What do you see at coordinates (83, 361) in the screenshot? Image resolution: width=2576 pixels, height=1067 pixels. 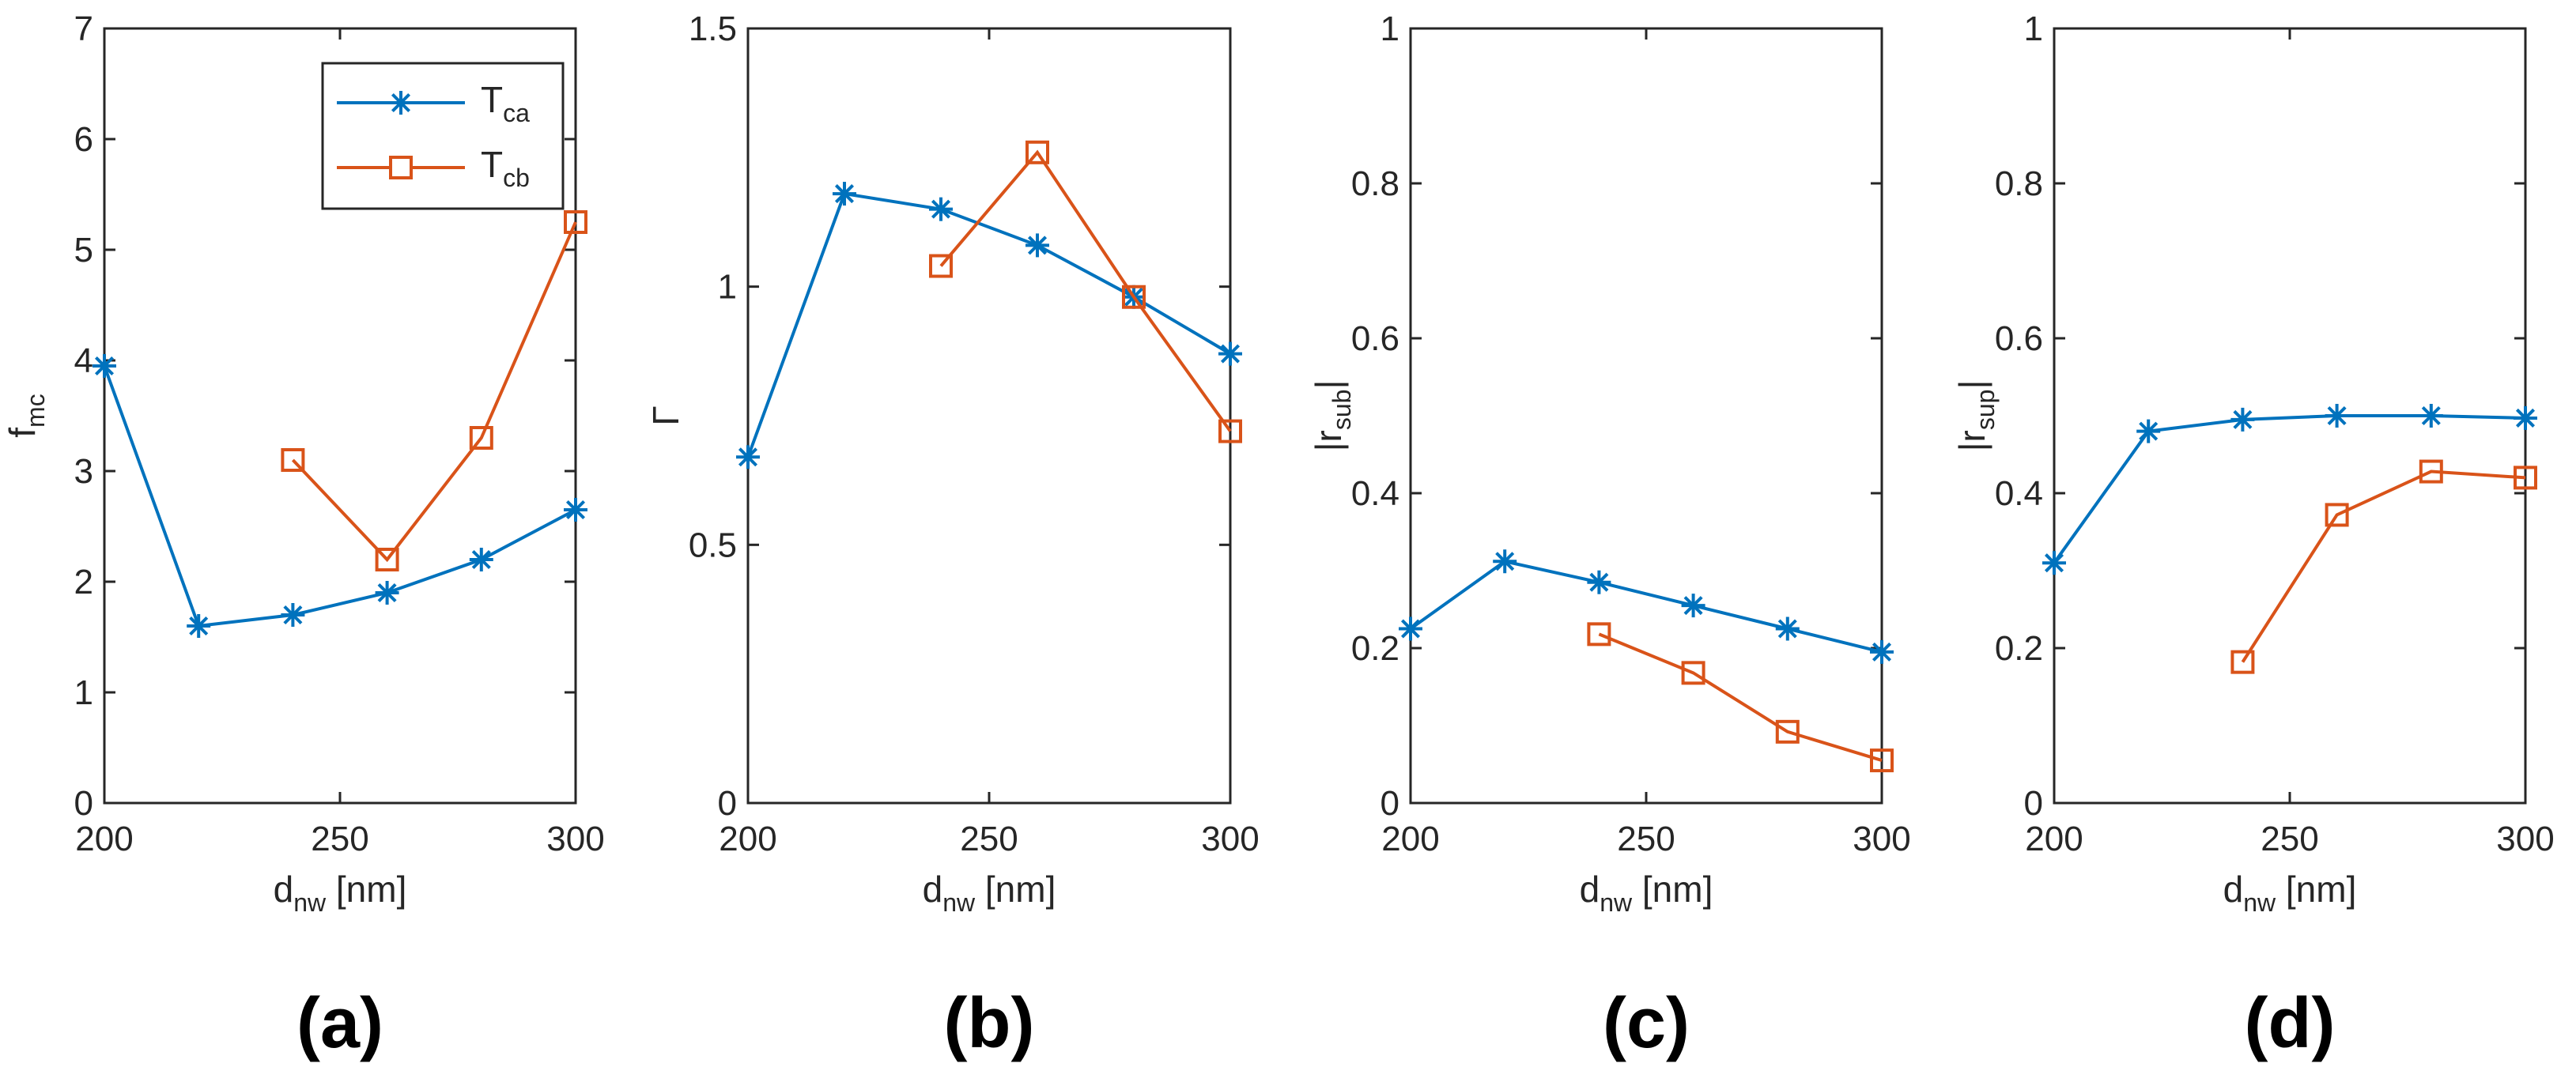 I see `y-tick-label-a: 4` at bounding box center [83, 361].